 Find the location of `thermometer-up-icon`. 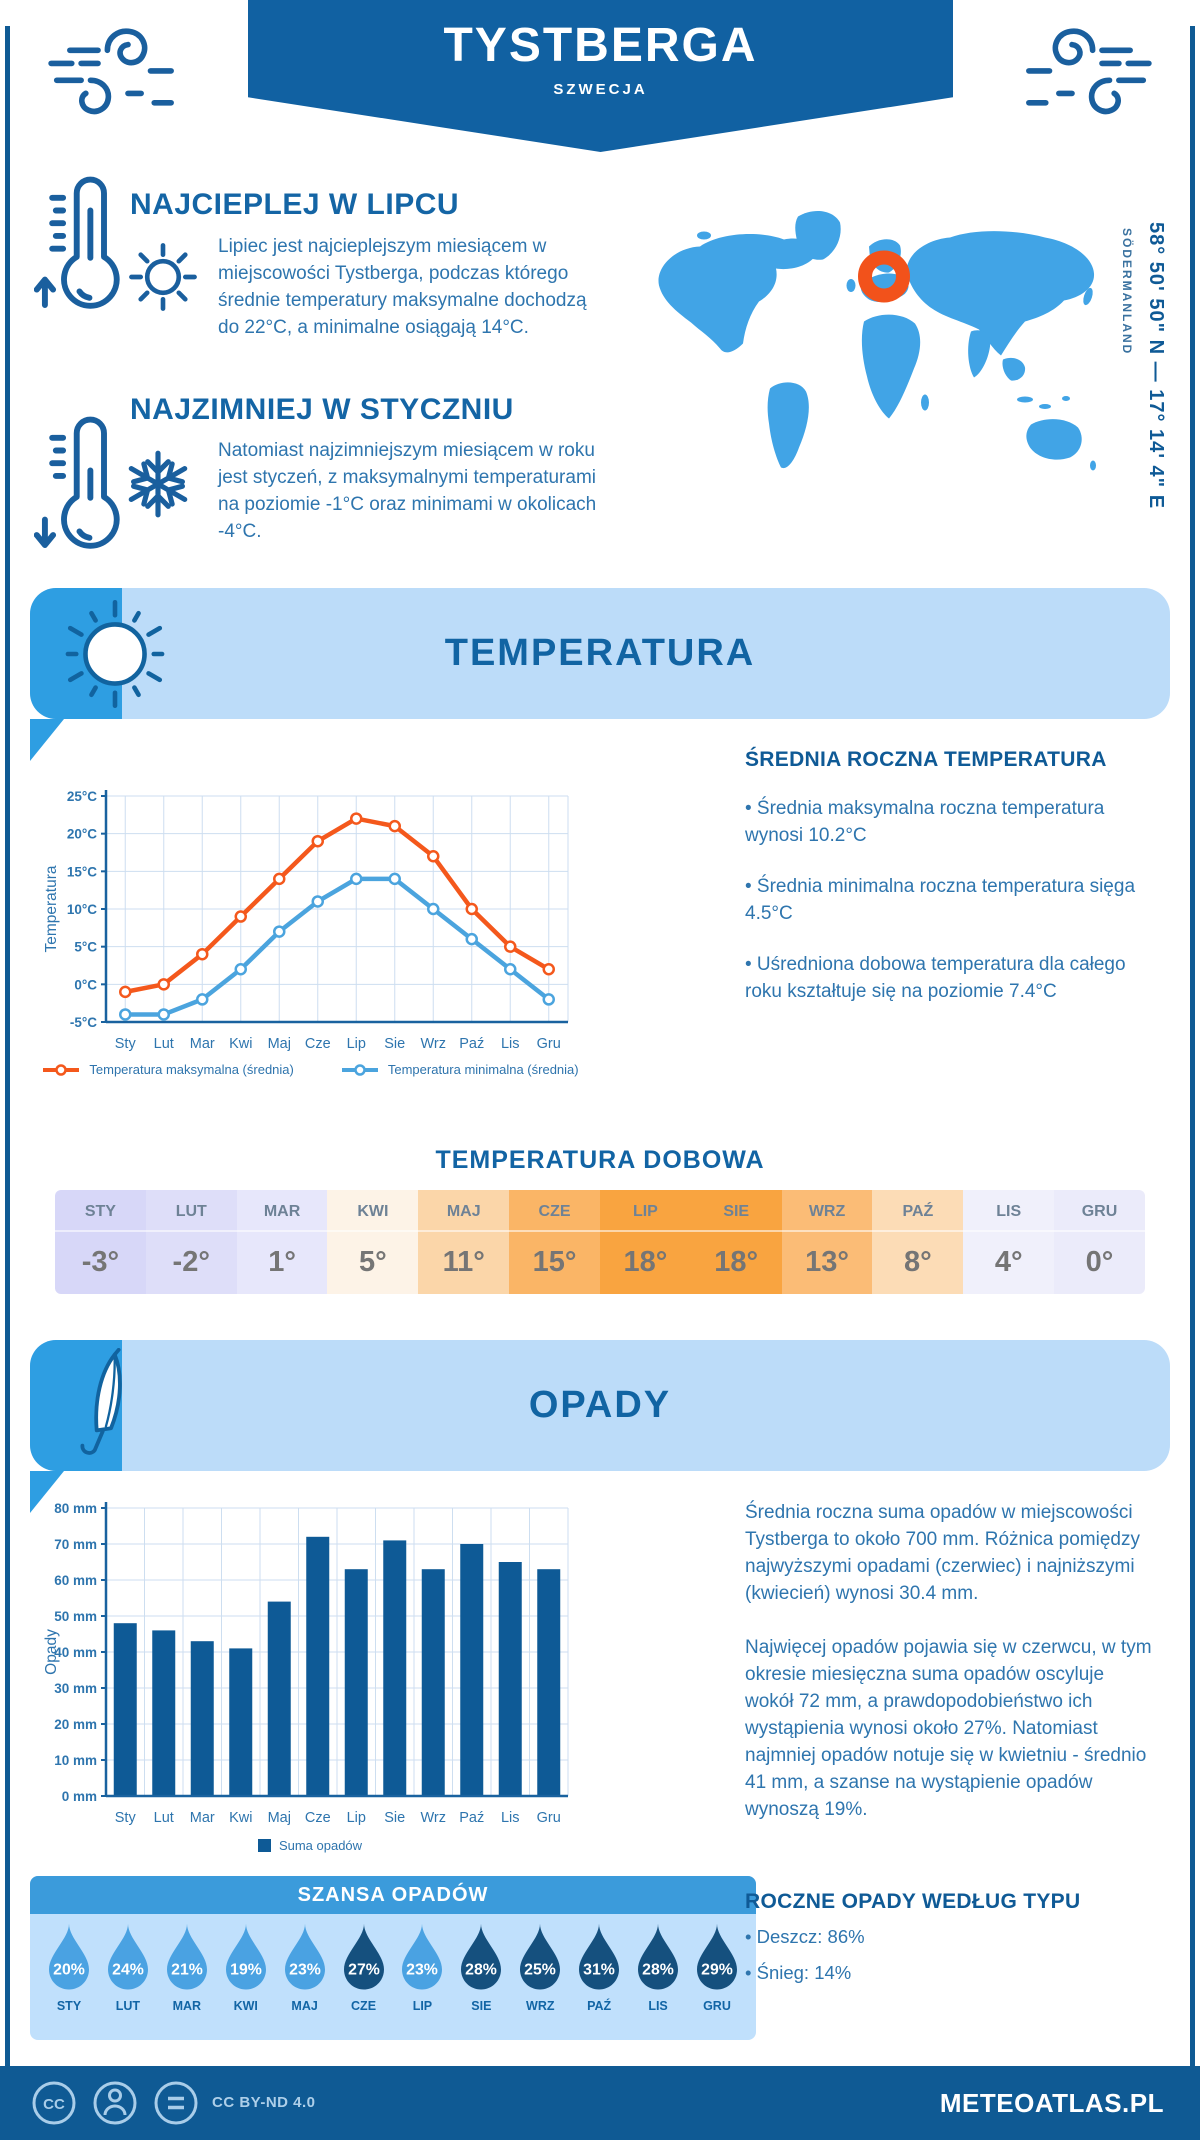

thermometer-up-icon is located at coordinates (77, 242).